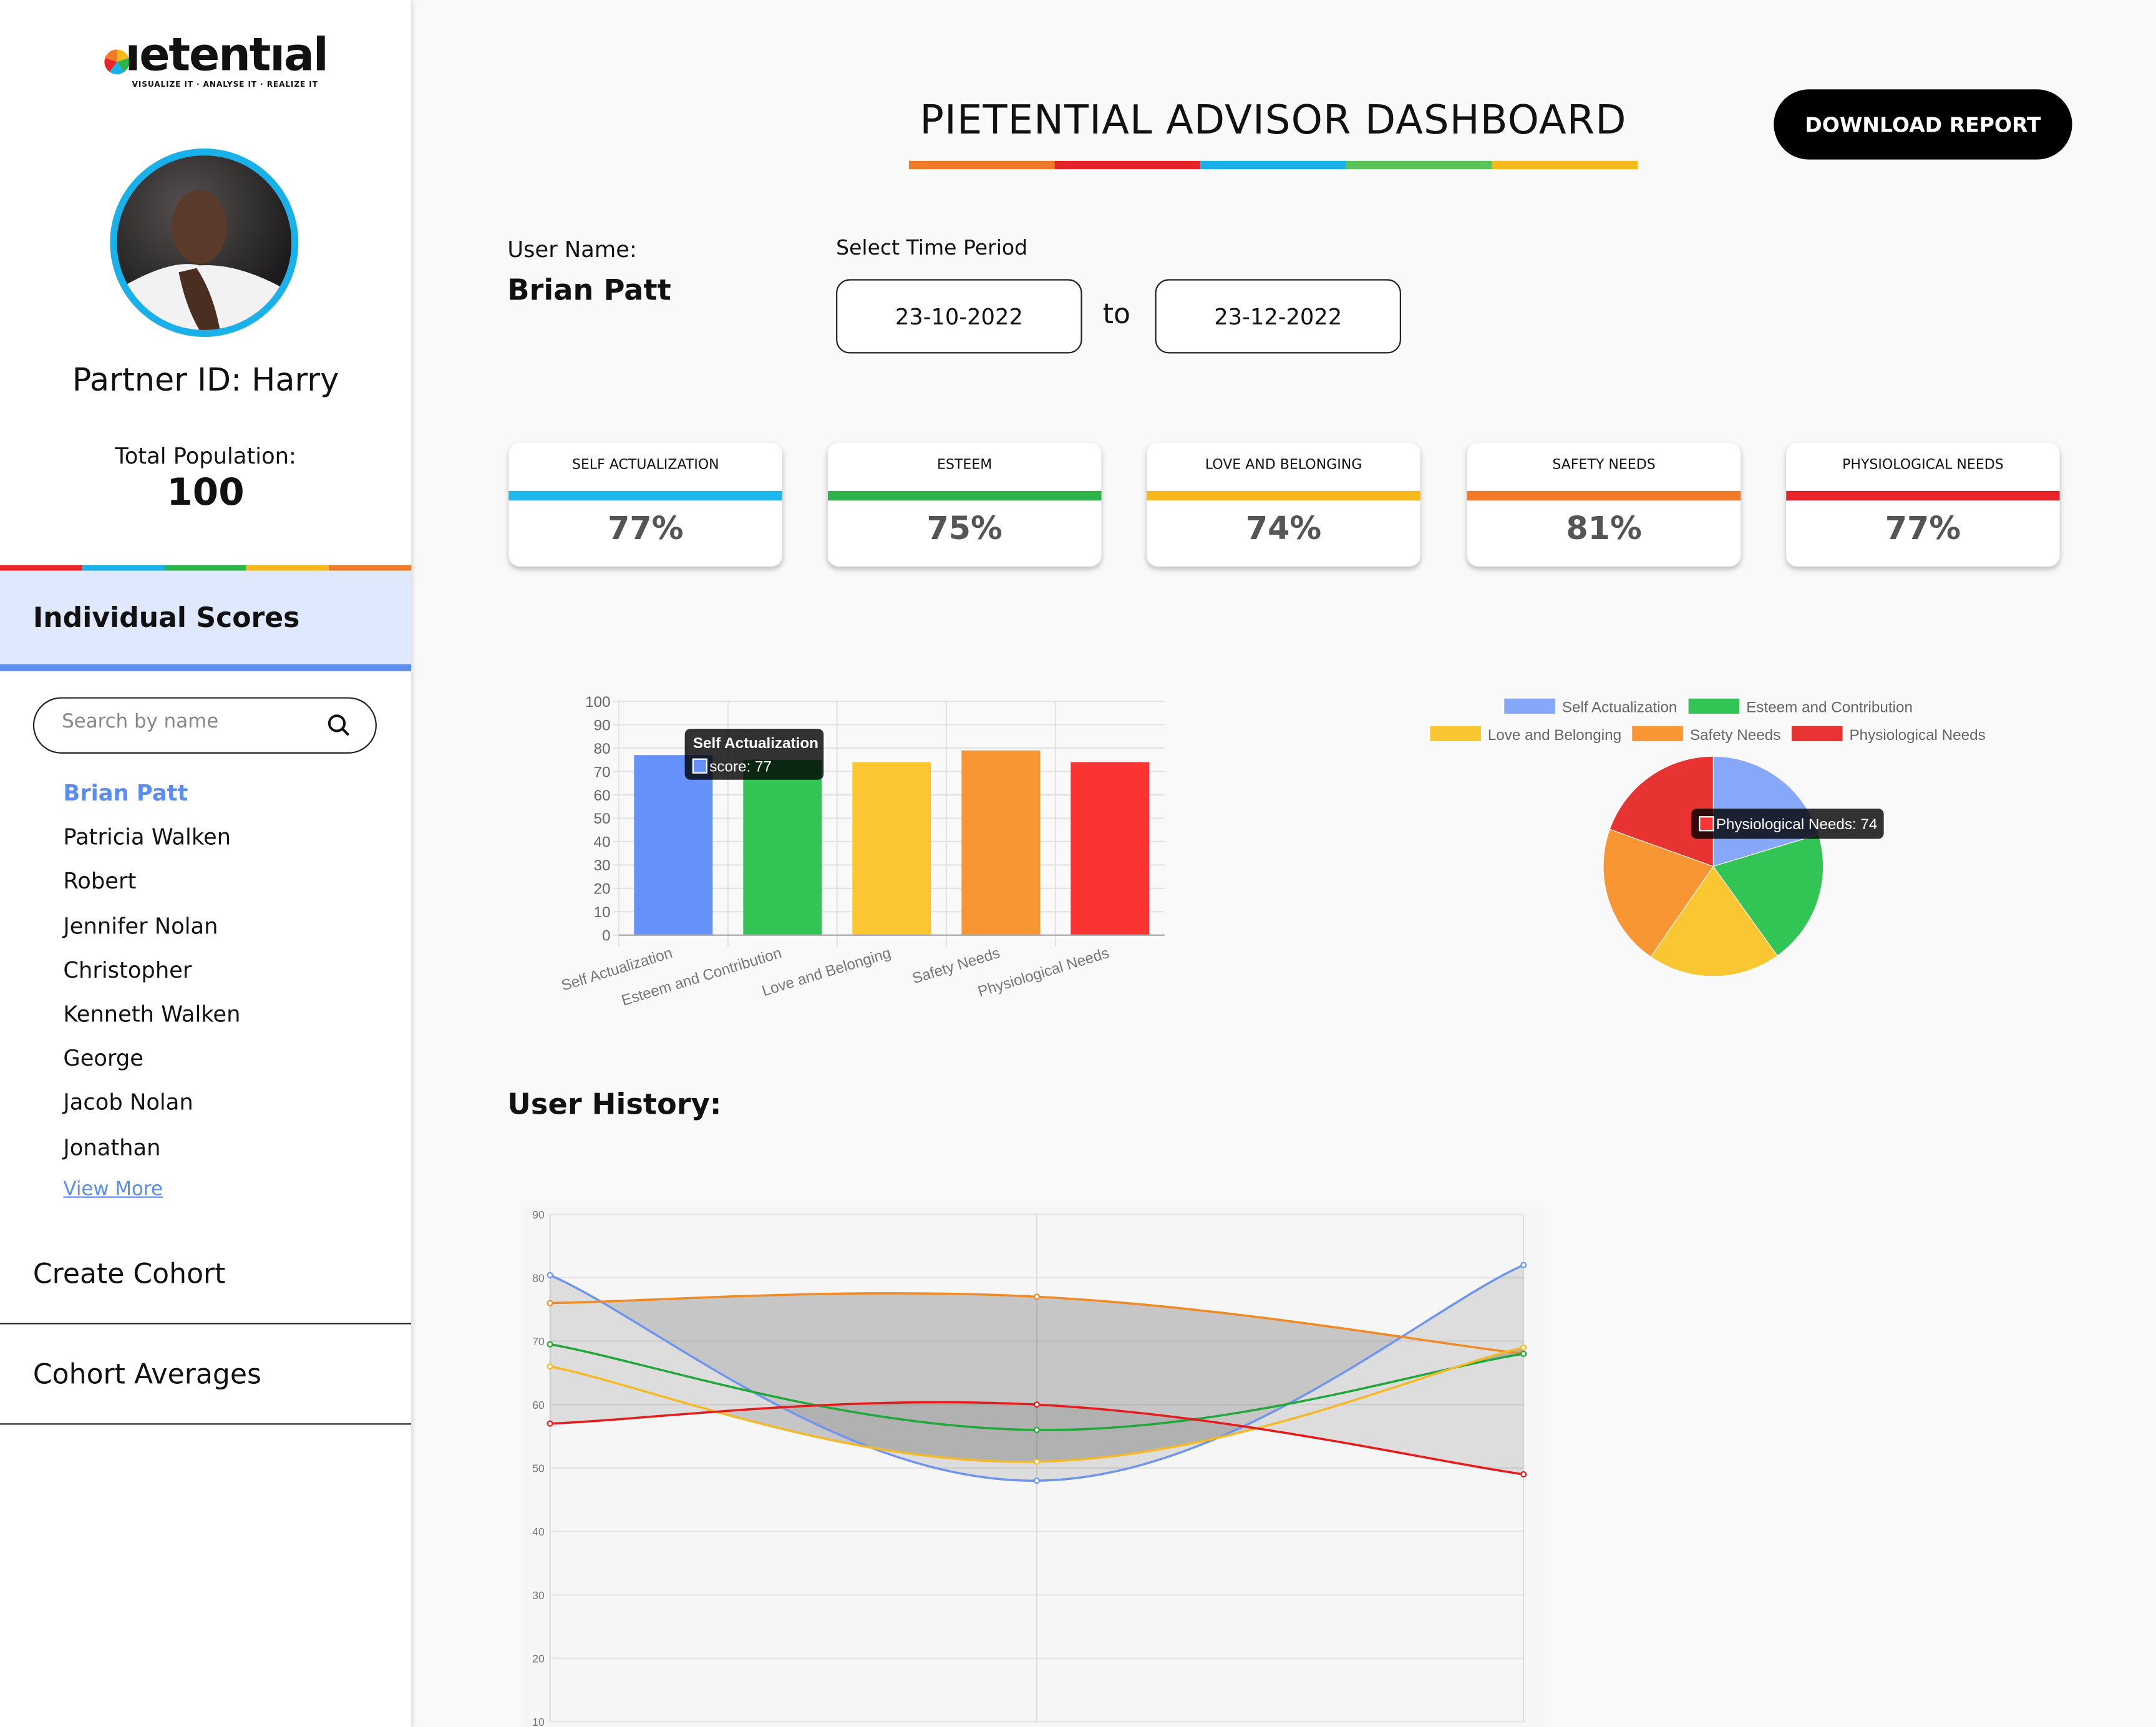 The width and height of the screenshot is (2156, 1727). Describe the element at coordinates (125, 792) in the screenshot. I see `user-list-item: Brian Patt` at that location.